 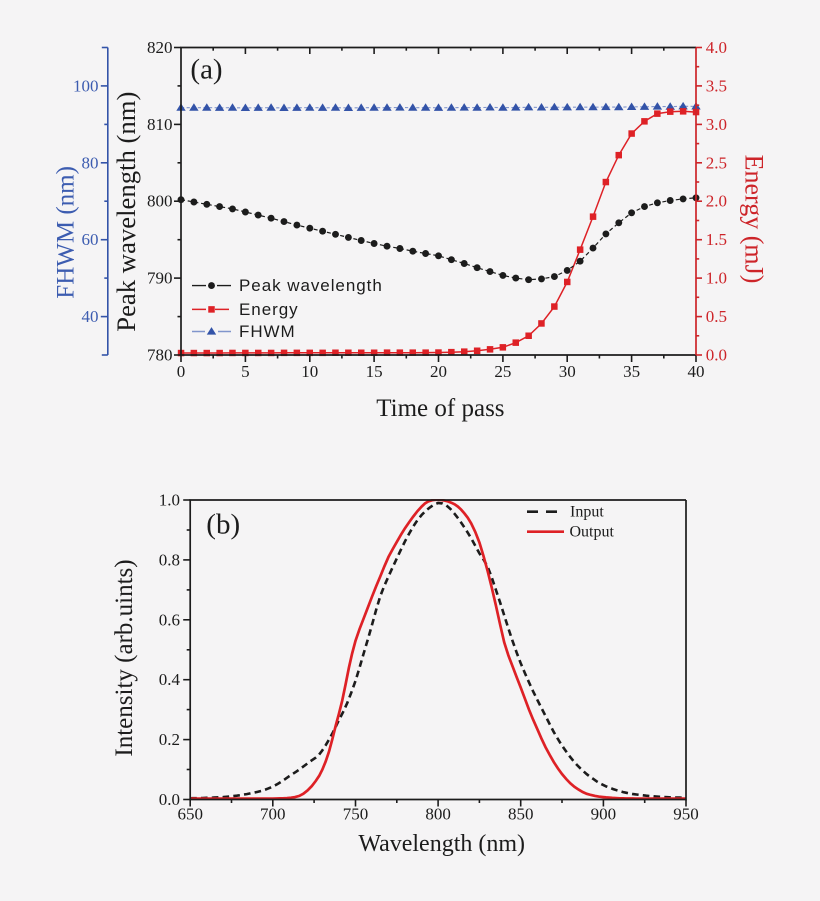 I want to click on svg-text: 700, so click(x=273, y=813).